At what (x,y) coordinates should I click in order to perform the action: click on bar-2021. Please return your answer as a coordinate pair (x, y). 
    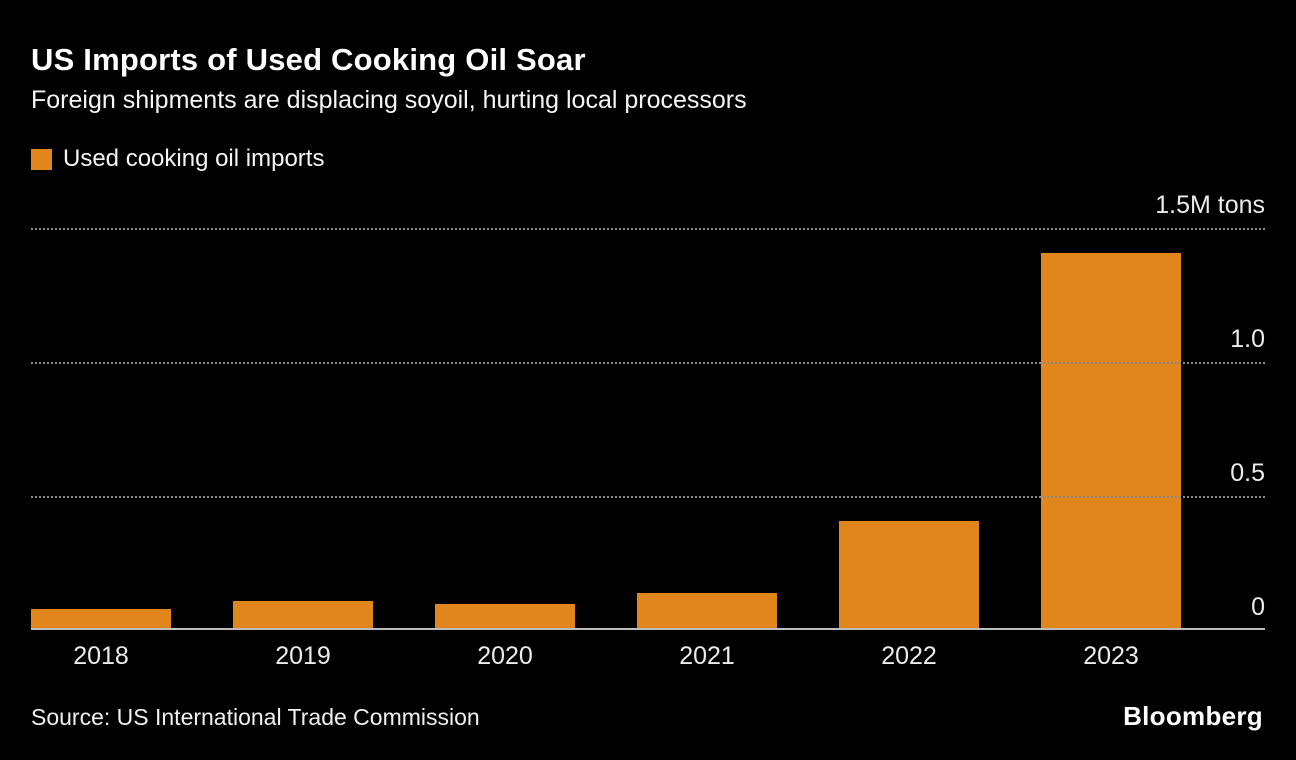
    Looking at the image, I should click on (707, 610).